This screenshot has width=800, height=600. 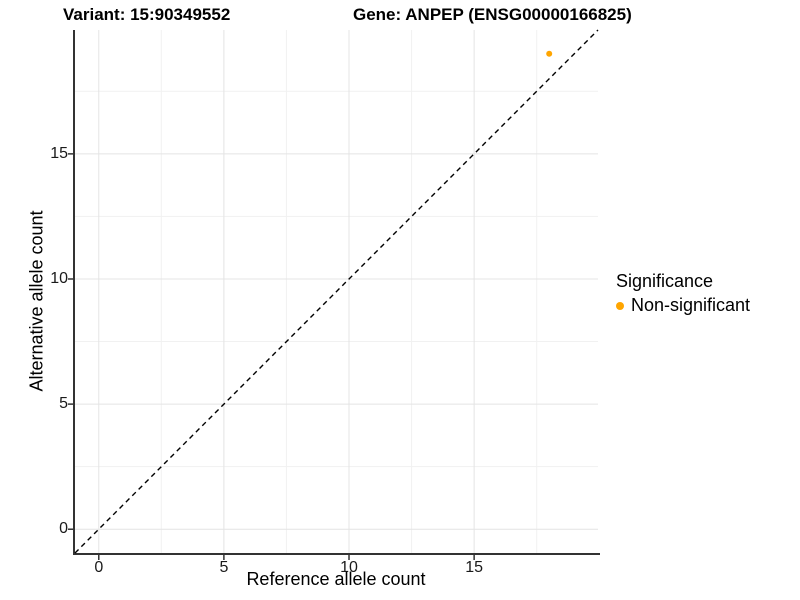 I want to click on legend-title: Significance, so click(x=665, y=281).